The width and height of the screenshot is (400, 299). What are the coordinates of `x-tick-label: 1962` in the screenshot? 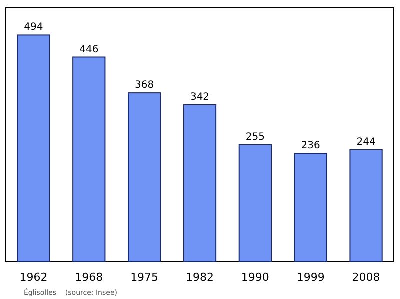 It's located at (34, 277).